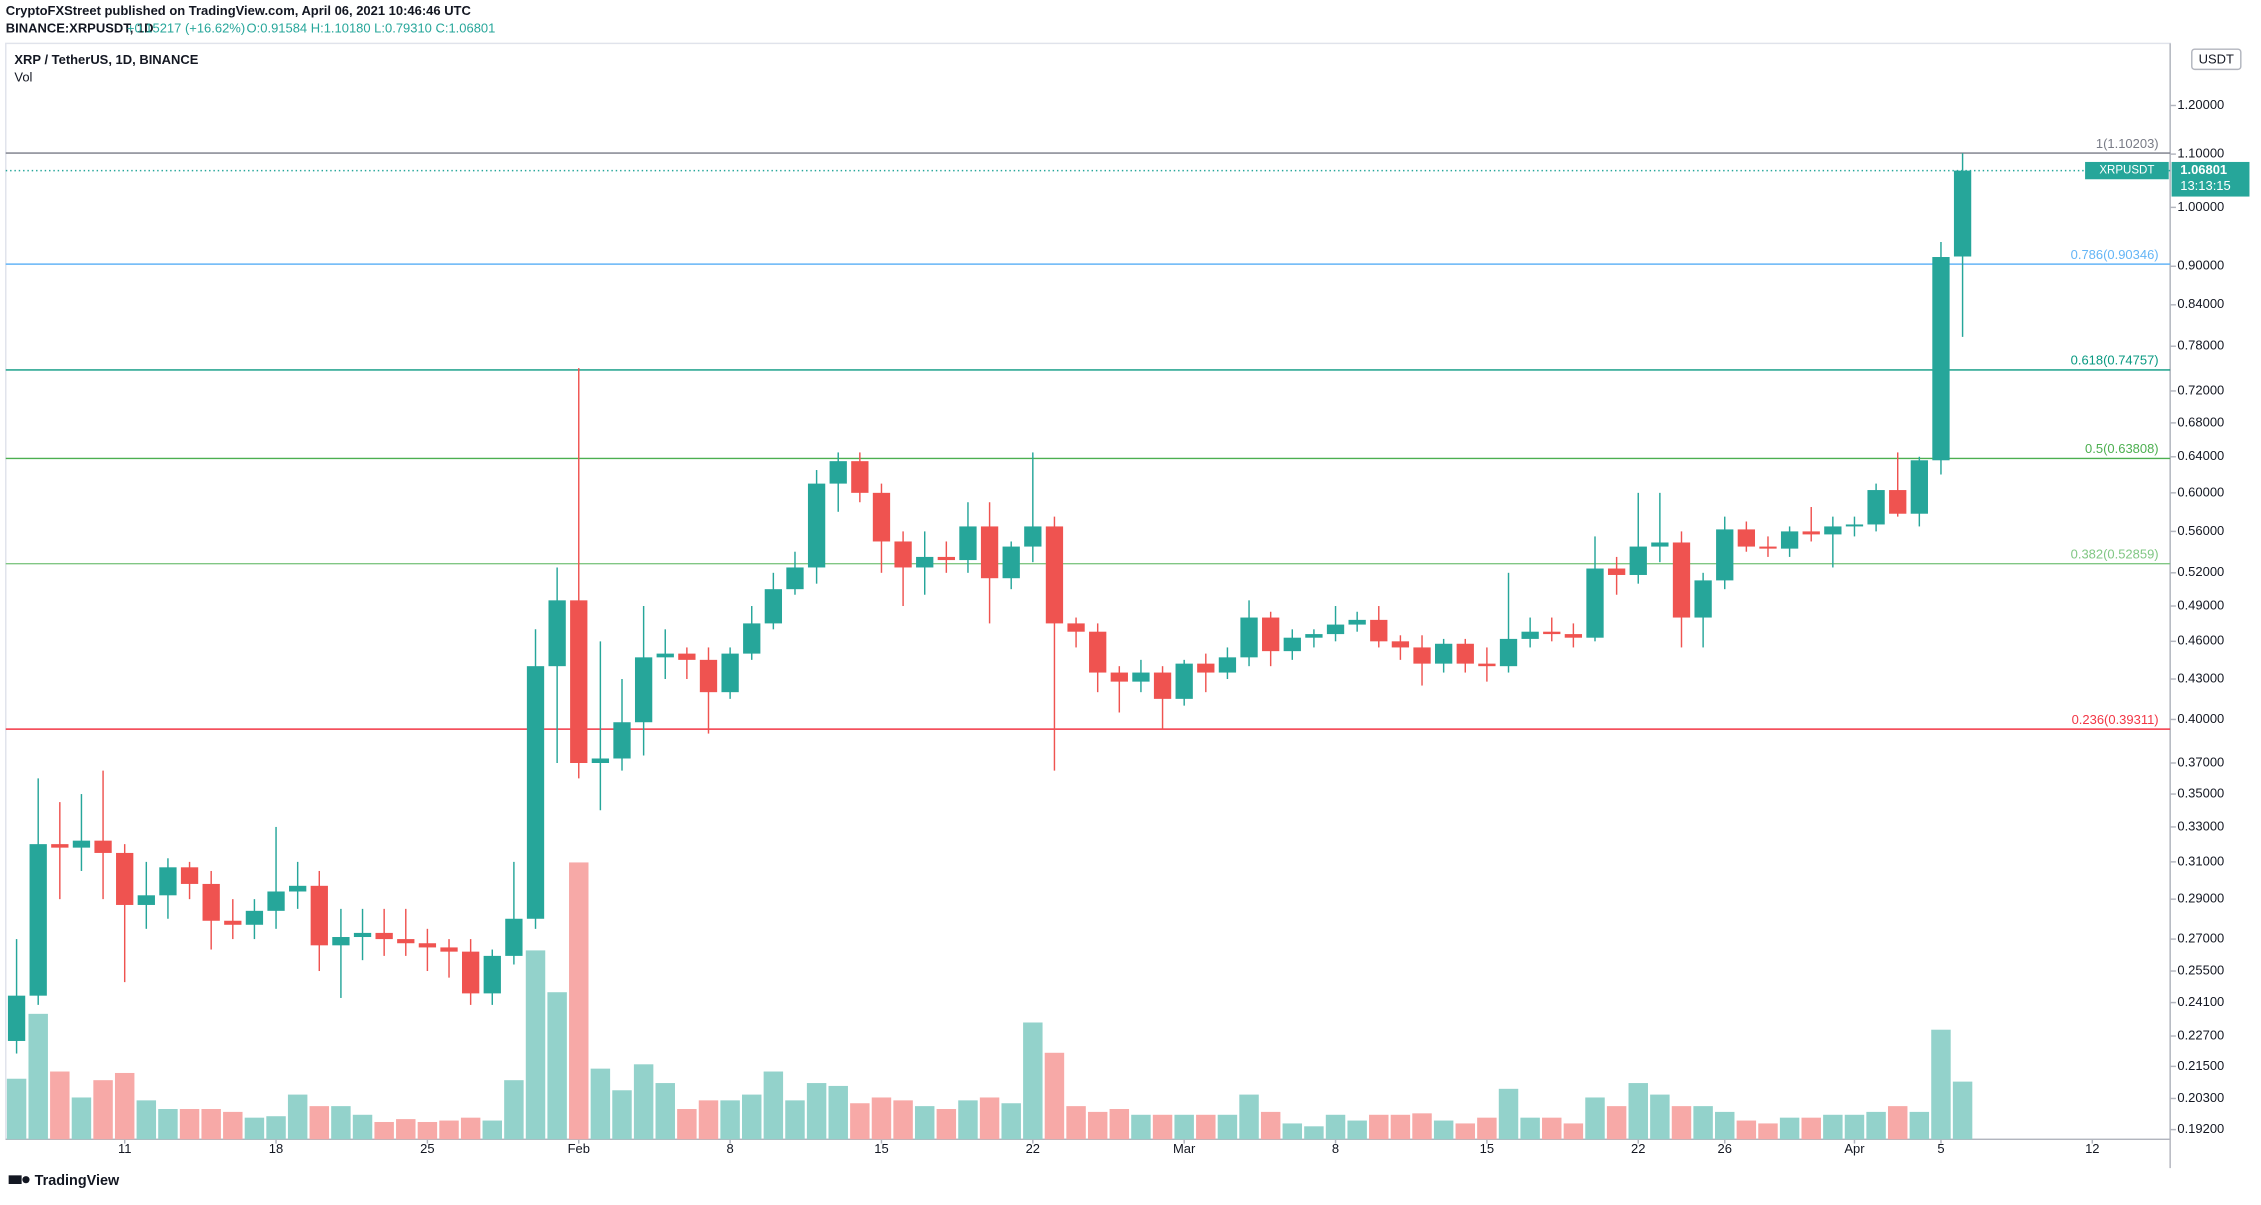 This screenshot has height=1205, width=2261. What do you see at coordinates (2210, 179) in the screenshot?
I see `price-tag` at bounding box center [2210, 179].